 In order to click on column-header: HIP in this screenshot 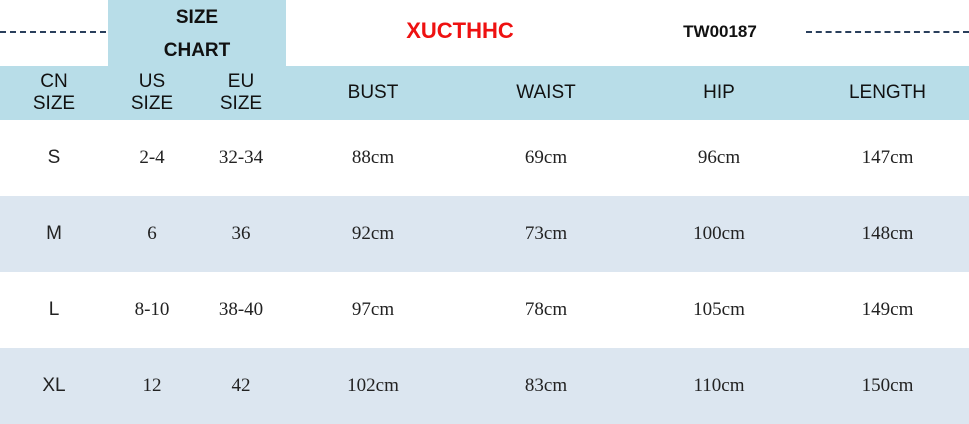, I will do `click(719, 93)`.